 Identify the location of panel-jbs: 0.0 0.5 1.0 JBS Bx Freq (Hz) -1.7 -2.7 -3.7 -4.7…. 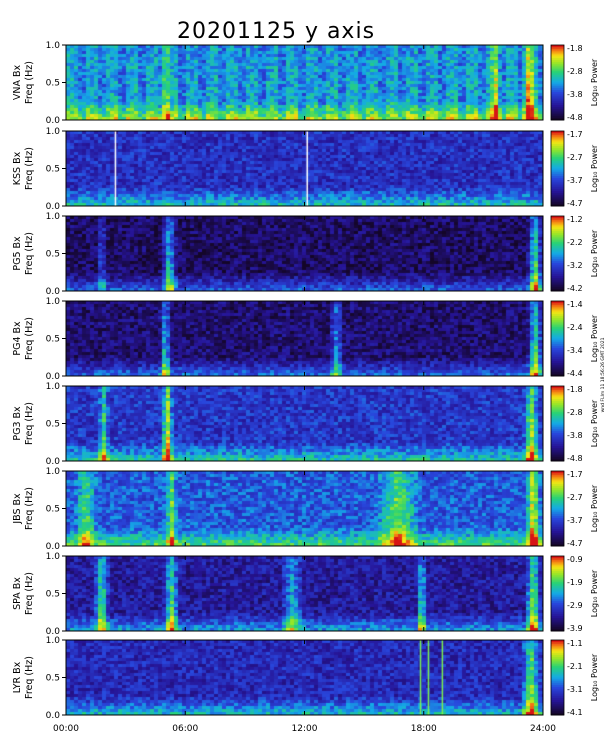
(305, 509).